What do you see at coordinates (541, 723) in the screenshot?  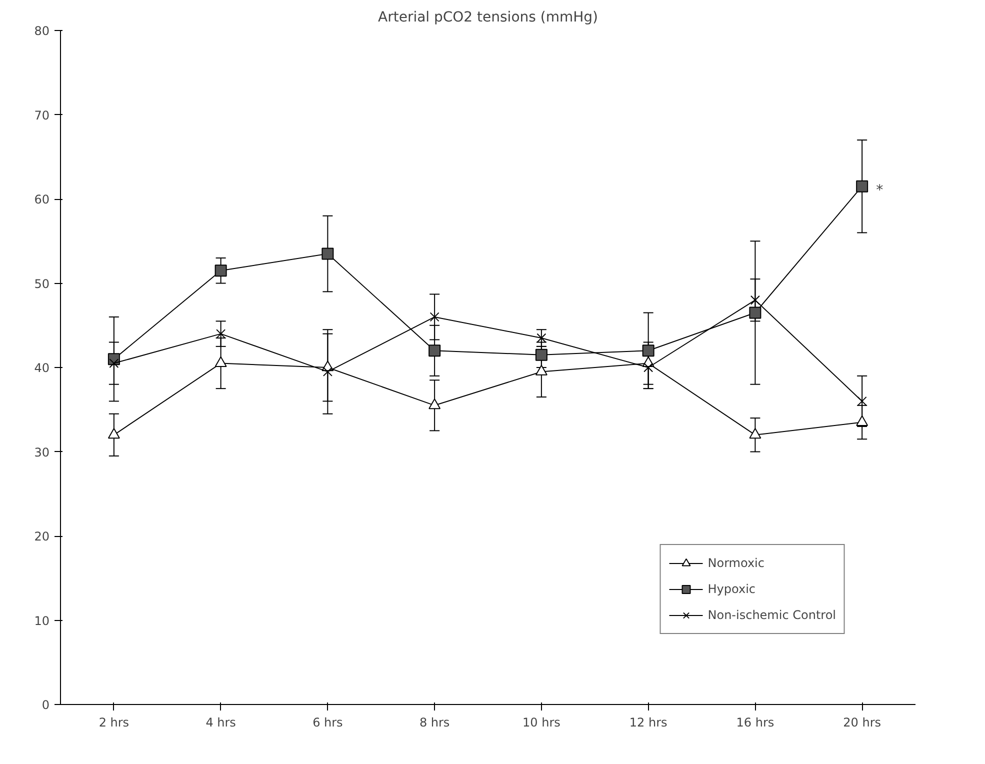 I see `x-tick-label: 10 hrs` at bounding box center [541, 723].